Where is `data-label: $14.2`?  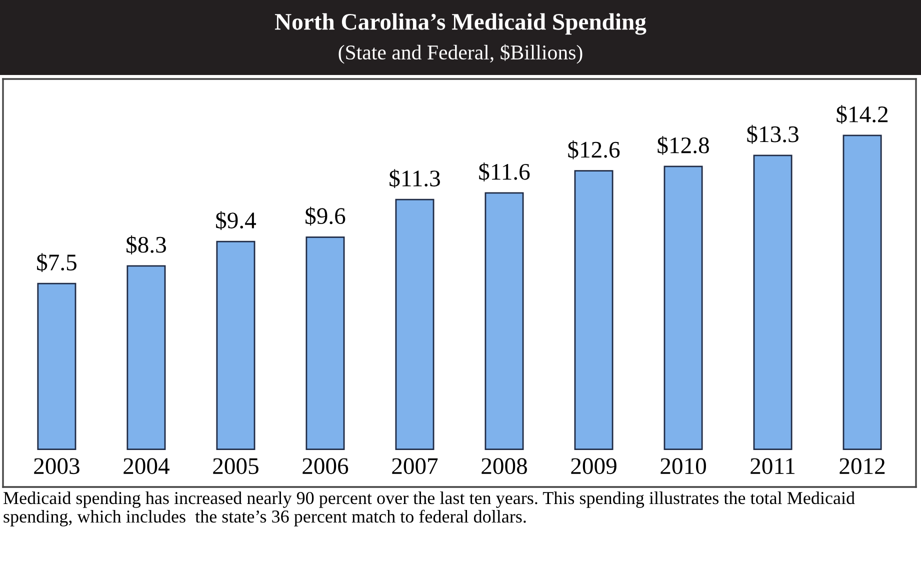 data-label: $14.2 is located at coordinates (862, 114).